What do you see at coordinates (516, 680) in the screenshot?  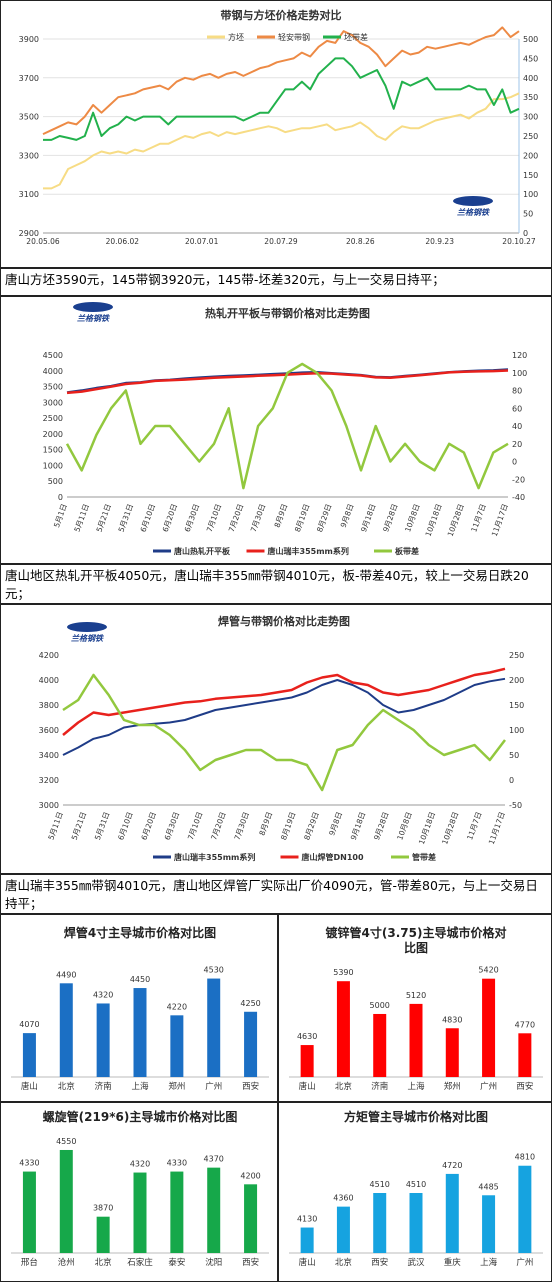 I see `right-axis-tick-label: 200` at bounding box center [516, 680].